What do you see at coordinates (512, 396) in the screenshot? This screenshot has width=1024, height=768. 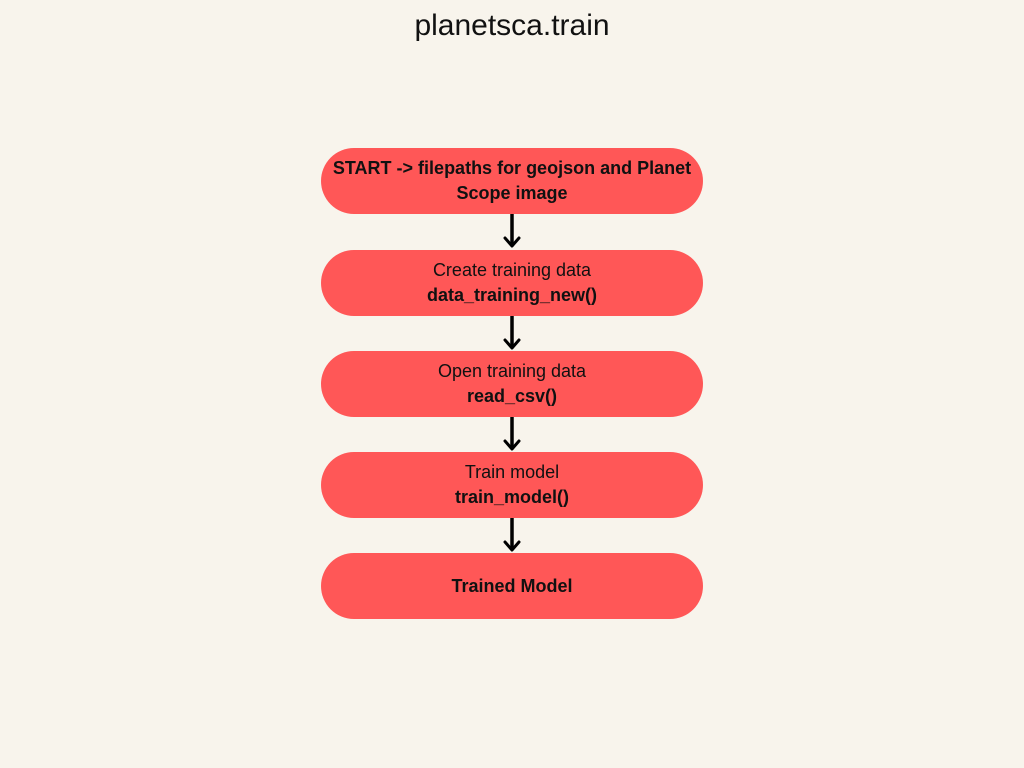 I see `node-open-training-data-function: read_csv()` at bounding box center [512, 396].